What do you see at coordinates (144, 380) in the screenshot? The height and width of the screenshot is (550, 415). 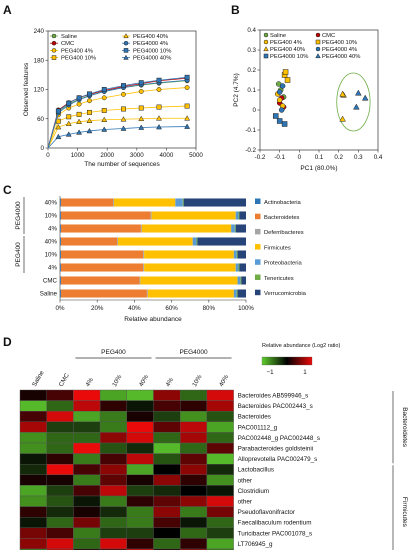 I see `column-label: 40%` at bounding box center [144, 380].